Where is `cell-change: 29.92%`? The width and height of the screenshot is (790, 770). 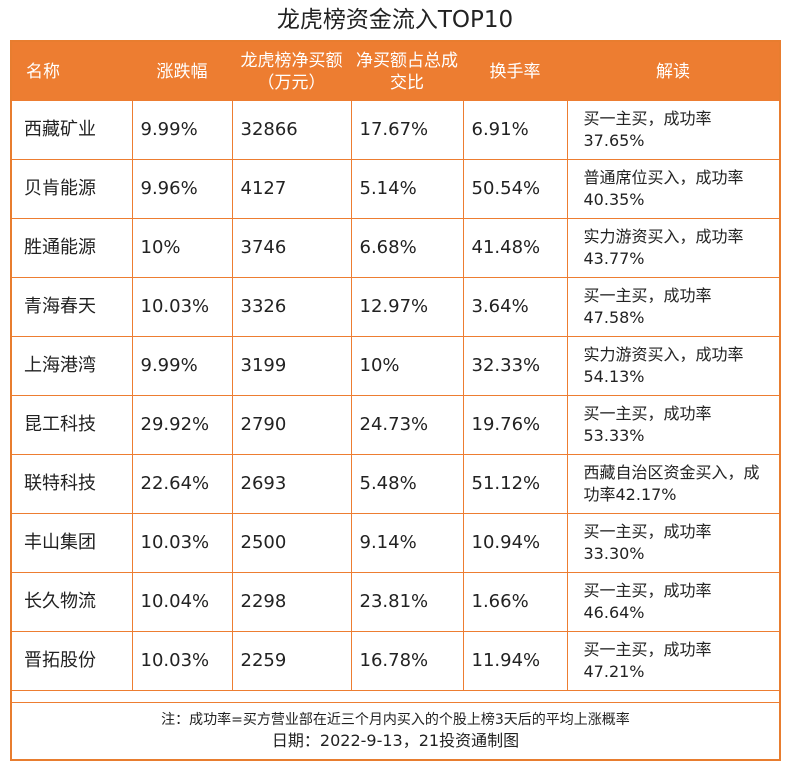 cell-change: 29.92% is located at coordinates (182, 425).